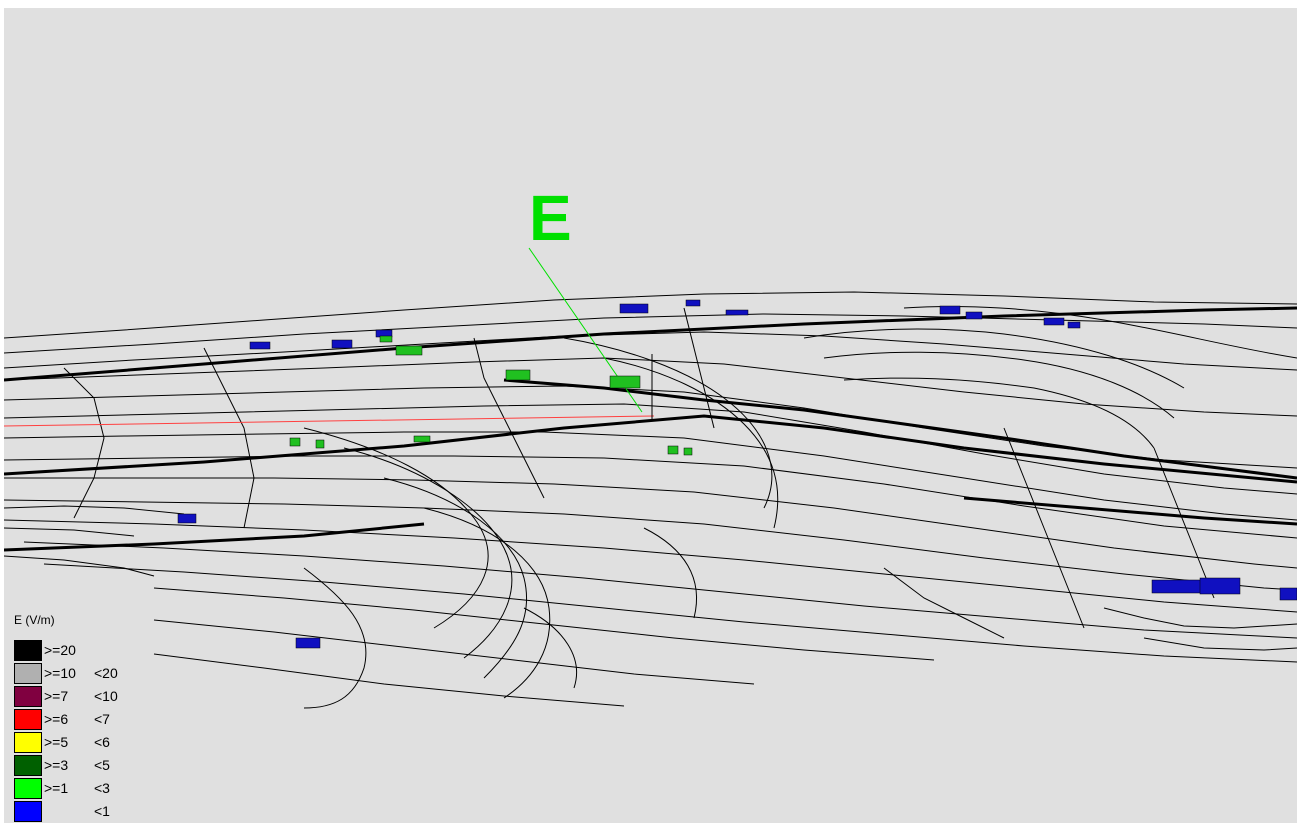  What do you see at coordinates (106, 673) in the screenshot?
I see `legend-upper-bound: <20` at bounding box center [106, 673].